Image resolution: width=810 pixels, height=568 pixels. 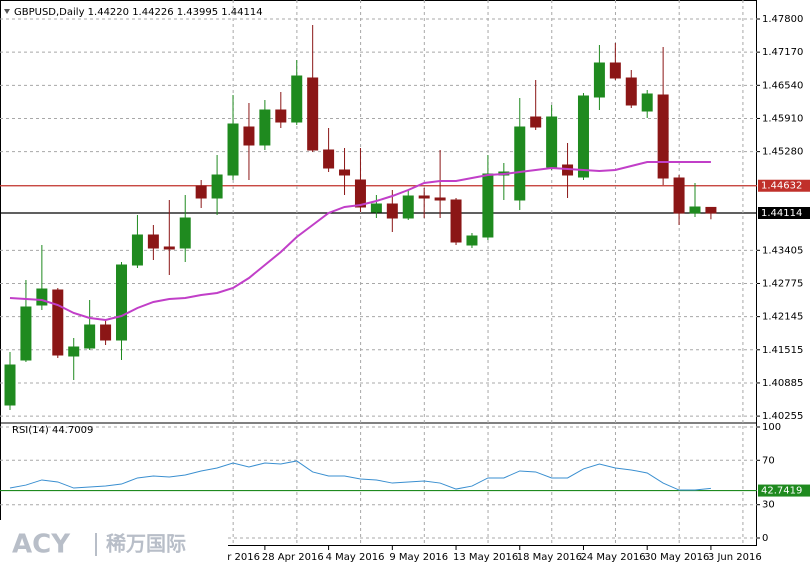 I want to click on y-tick-label: 1.42145, so click(x=782, y=317).